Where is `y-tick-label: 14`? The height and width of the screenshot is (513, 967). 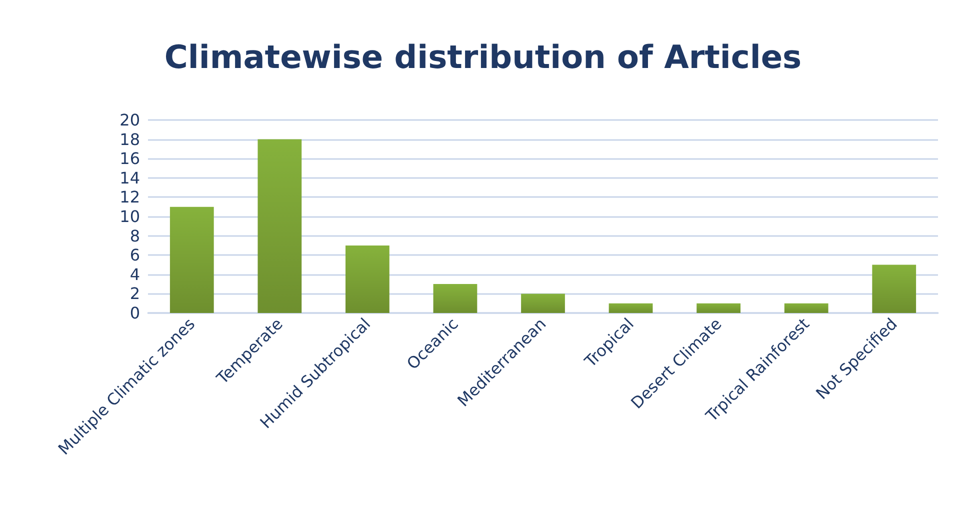
y-tick-label: 14 is located at coordinates (130, 178).